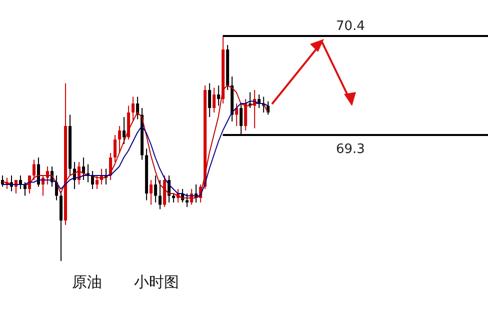 Image resolution: width=488 pixels, height=323 pixels. What do you see at coordinates (350, 26) in the screenshot?
I see `text: 70.4` at bounding box center [350, 26].